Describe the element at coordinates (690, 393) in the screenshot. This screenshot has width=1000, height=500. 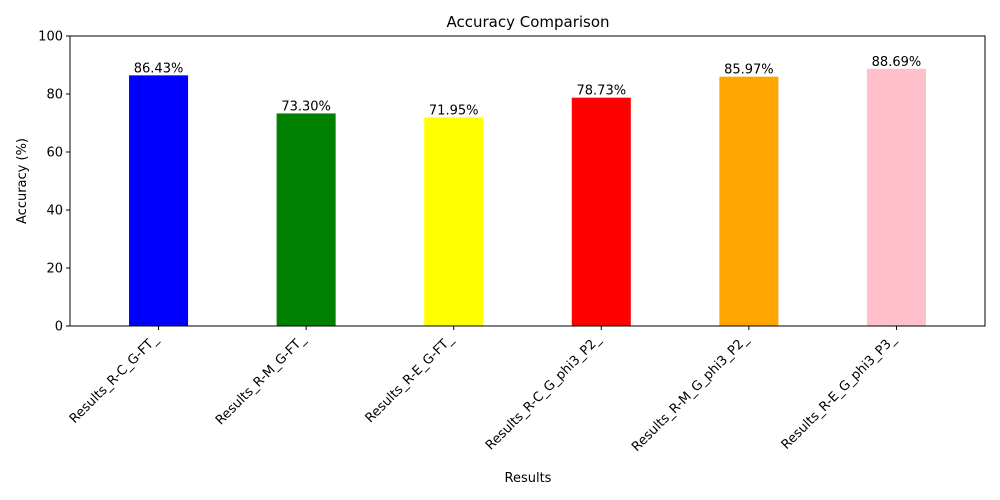
I see `x-tick-label: Results_R-M_G_phi3_P2_` at that location.